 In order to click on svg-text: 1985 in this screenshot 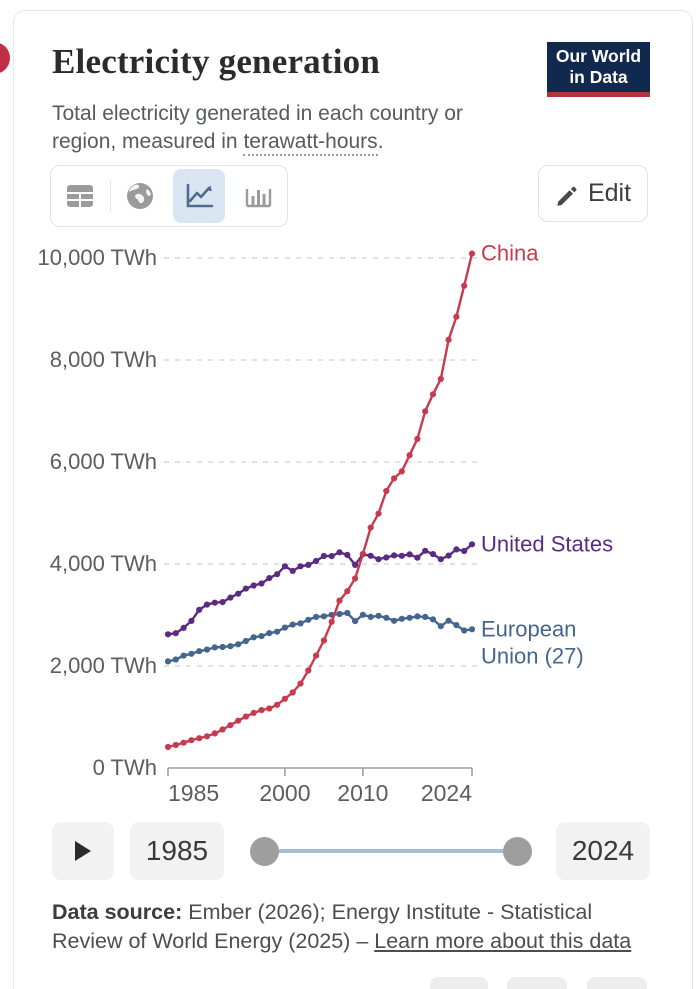, I will do `click(193, 793)`.